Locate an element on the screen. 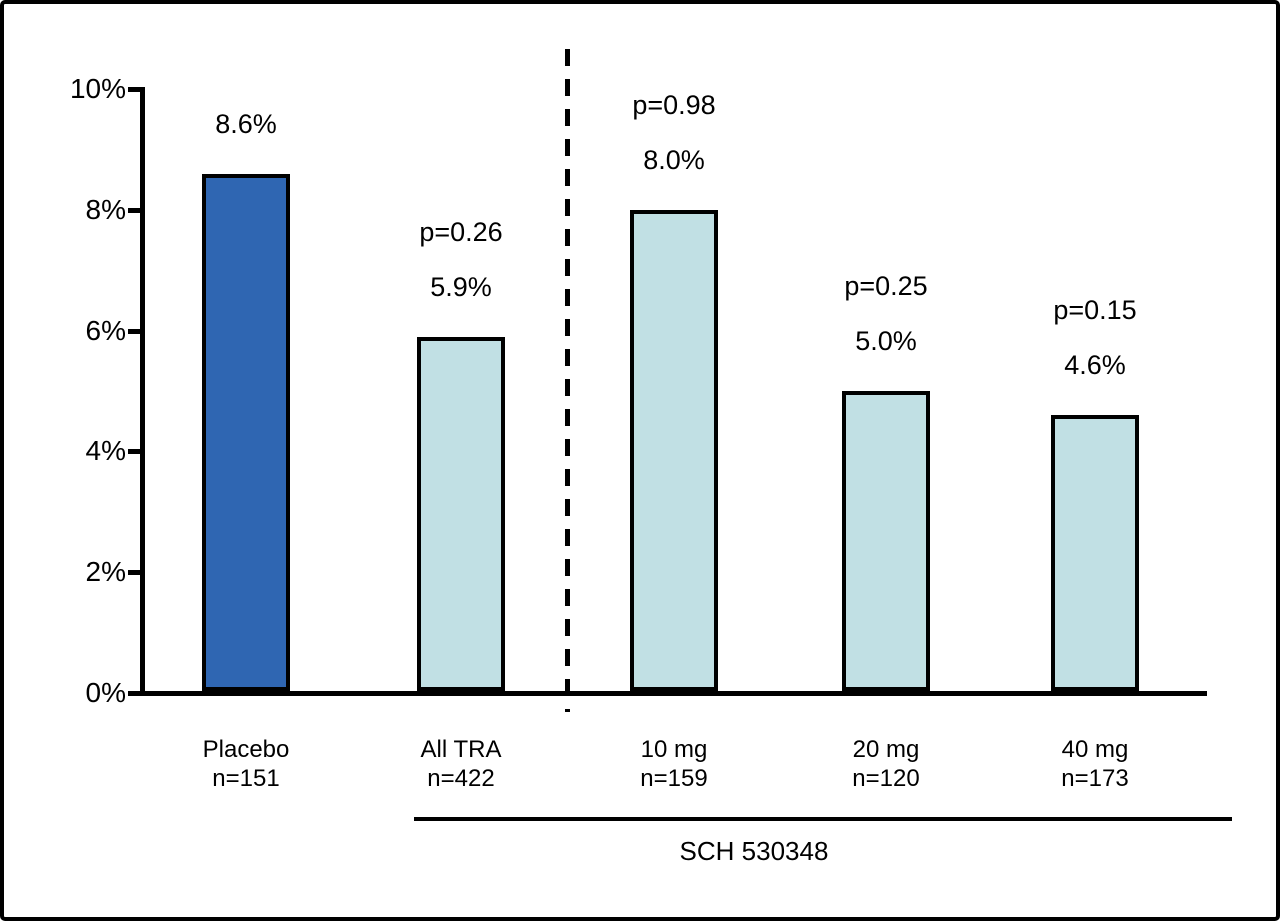  bar-40-mg is located at coordinates (1095, 553).